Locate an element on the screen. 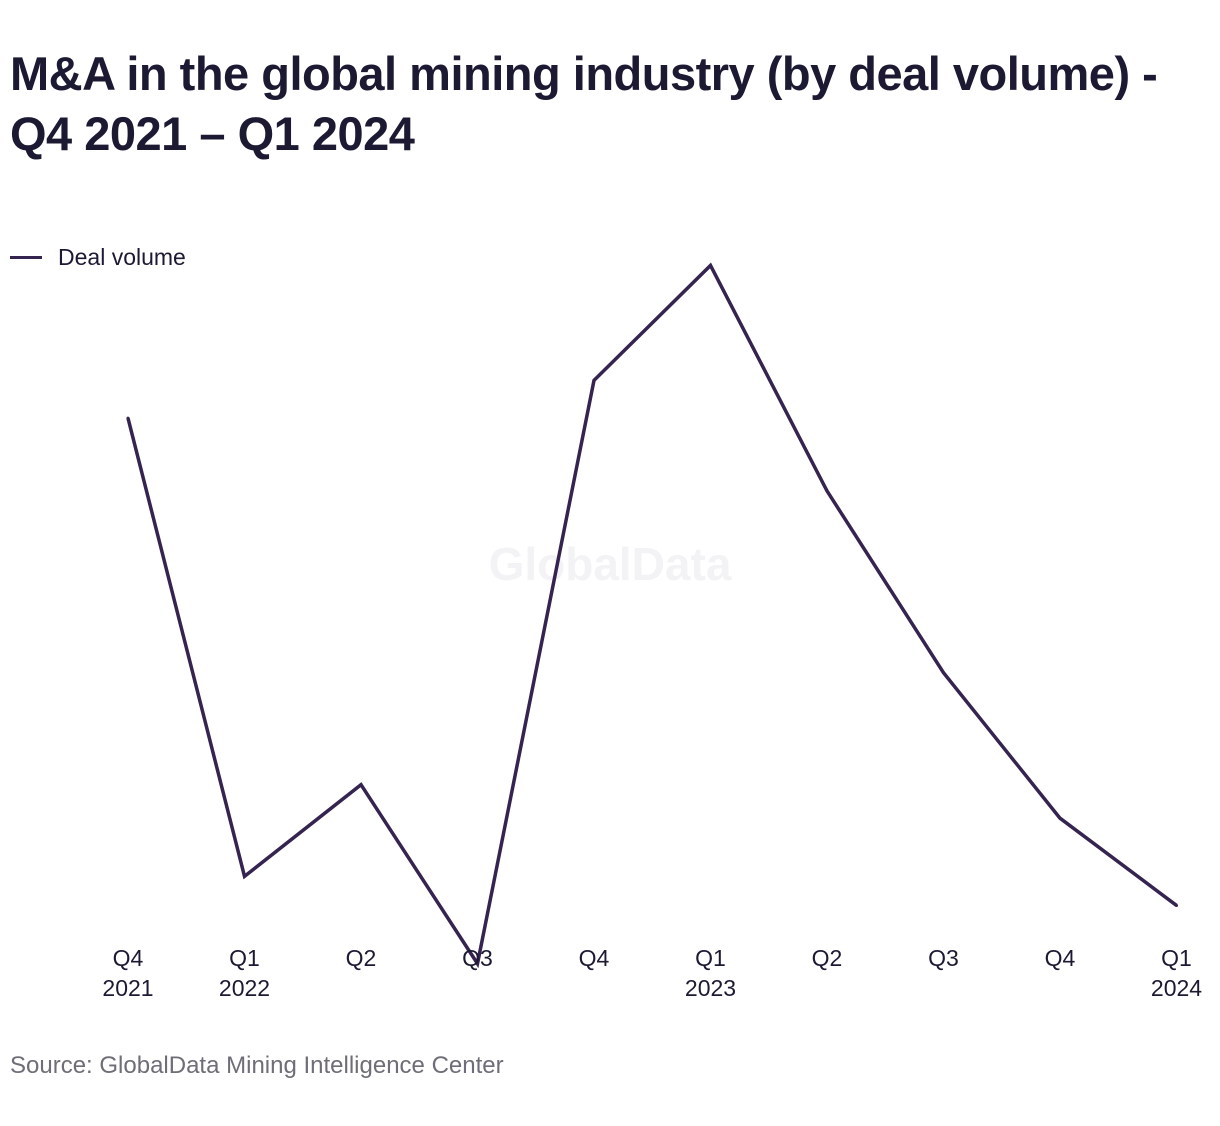  legend: Deal volume is located at coordinates (98, 257).